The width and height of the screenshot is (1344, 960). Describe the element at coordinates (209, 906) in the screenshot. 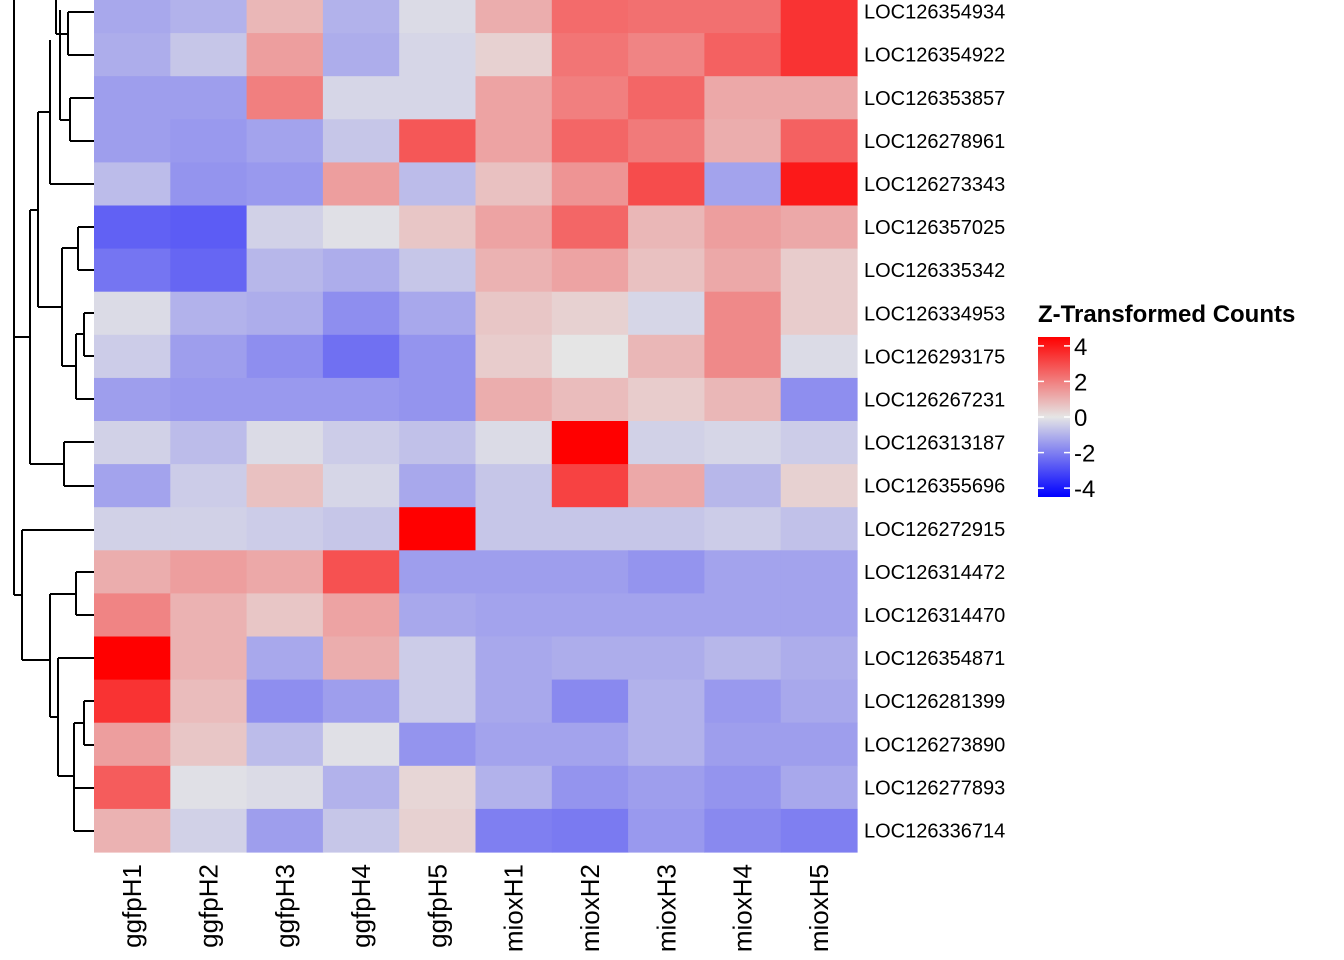

I see `column-label: ggfpH2` at that location.